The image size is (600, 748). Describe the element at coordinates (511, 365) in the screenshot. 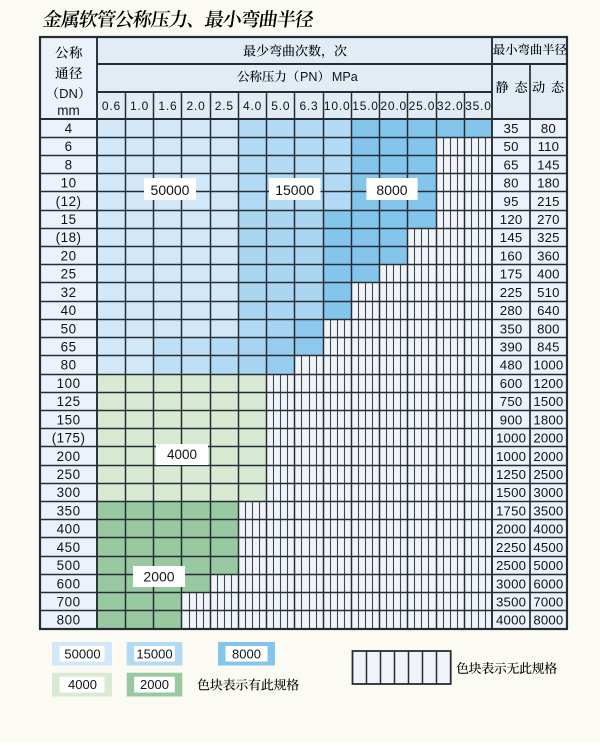

I see `svg-text: 480` at that location.